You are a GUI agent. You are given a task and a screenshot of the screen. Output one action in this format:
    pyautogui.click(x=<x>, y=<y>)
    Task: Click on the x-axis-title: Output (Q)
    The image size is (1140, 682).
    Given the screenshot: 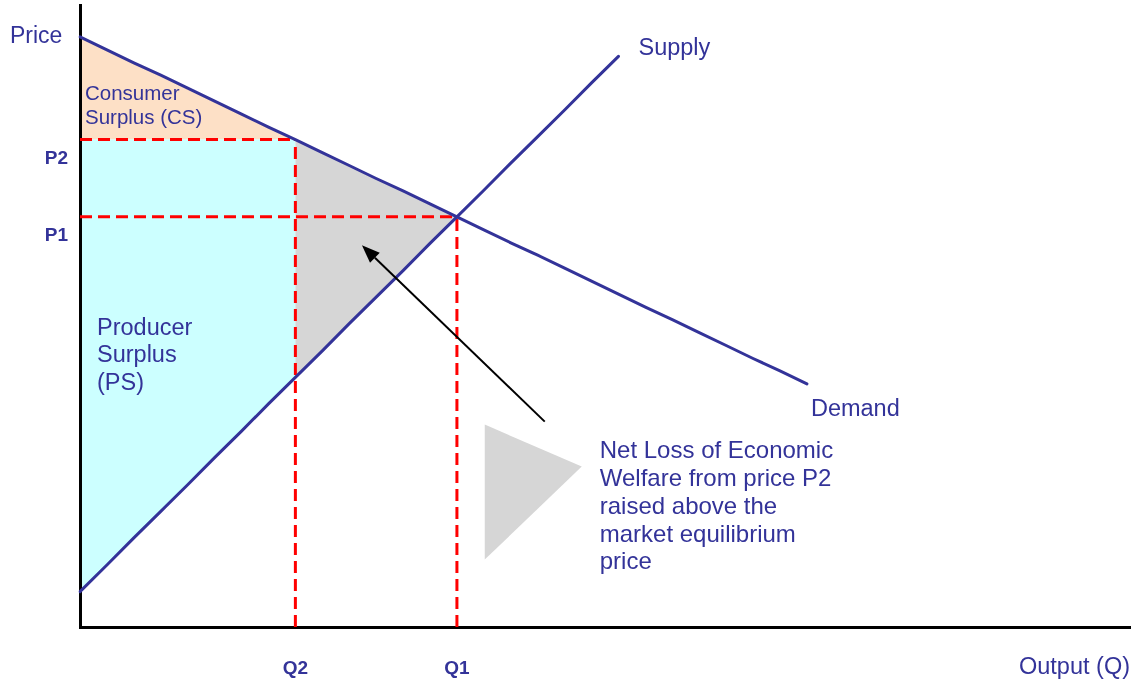 What is the action you would take?
    pyautogui.click(x=1074, y=666)
    